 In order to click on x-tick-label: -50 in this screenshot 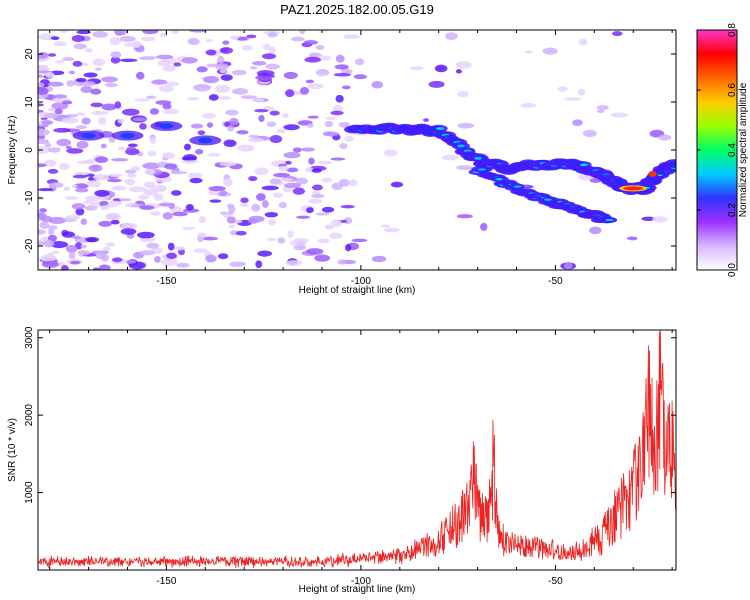, I will do `click(555, 281)`.